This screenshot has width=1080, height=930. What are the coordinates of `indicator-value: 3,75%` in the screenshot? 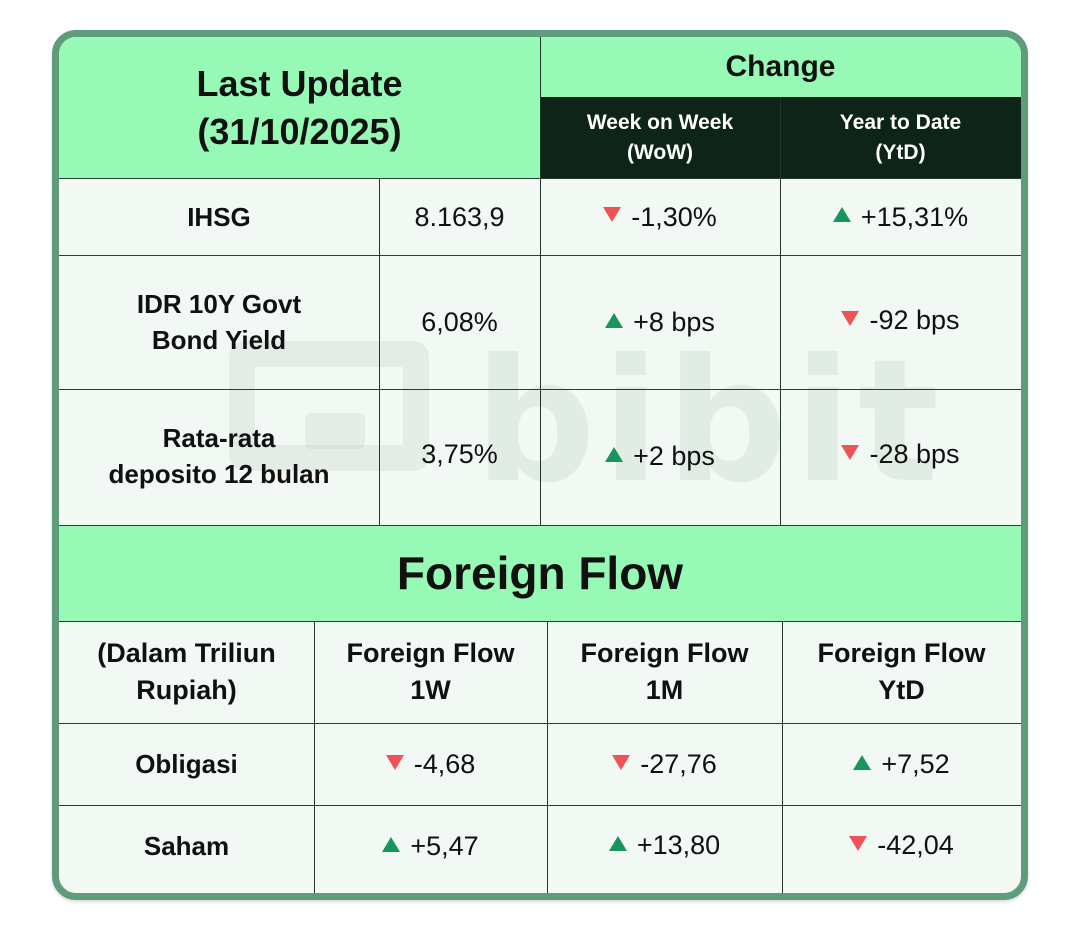 It's located at (459, 454).